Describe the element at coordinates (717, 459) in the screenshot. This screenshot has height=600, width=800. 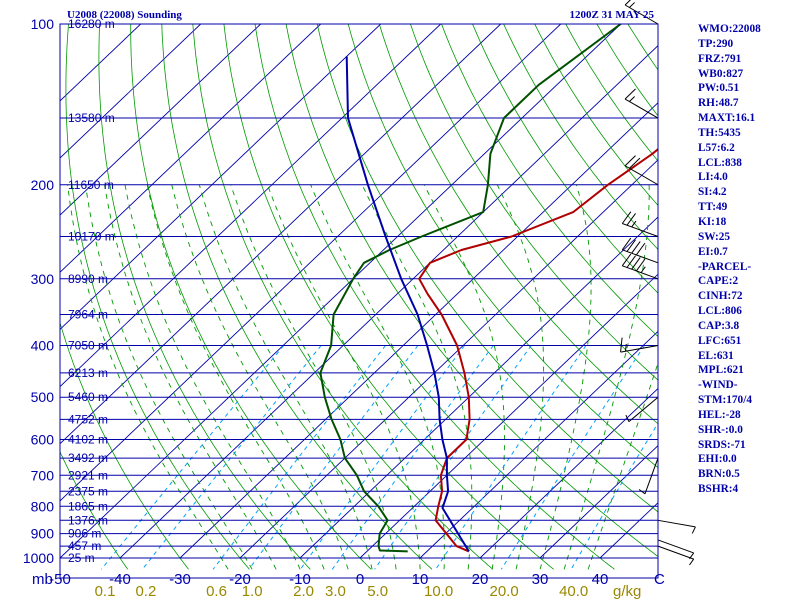
I see `index-row: EHI:0.0` at that location.